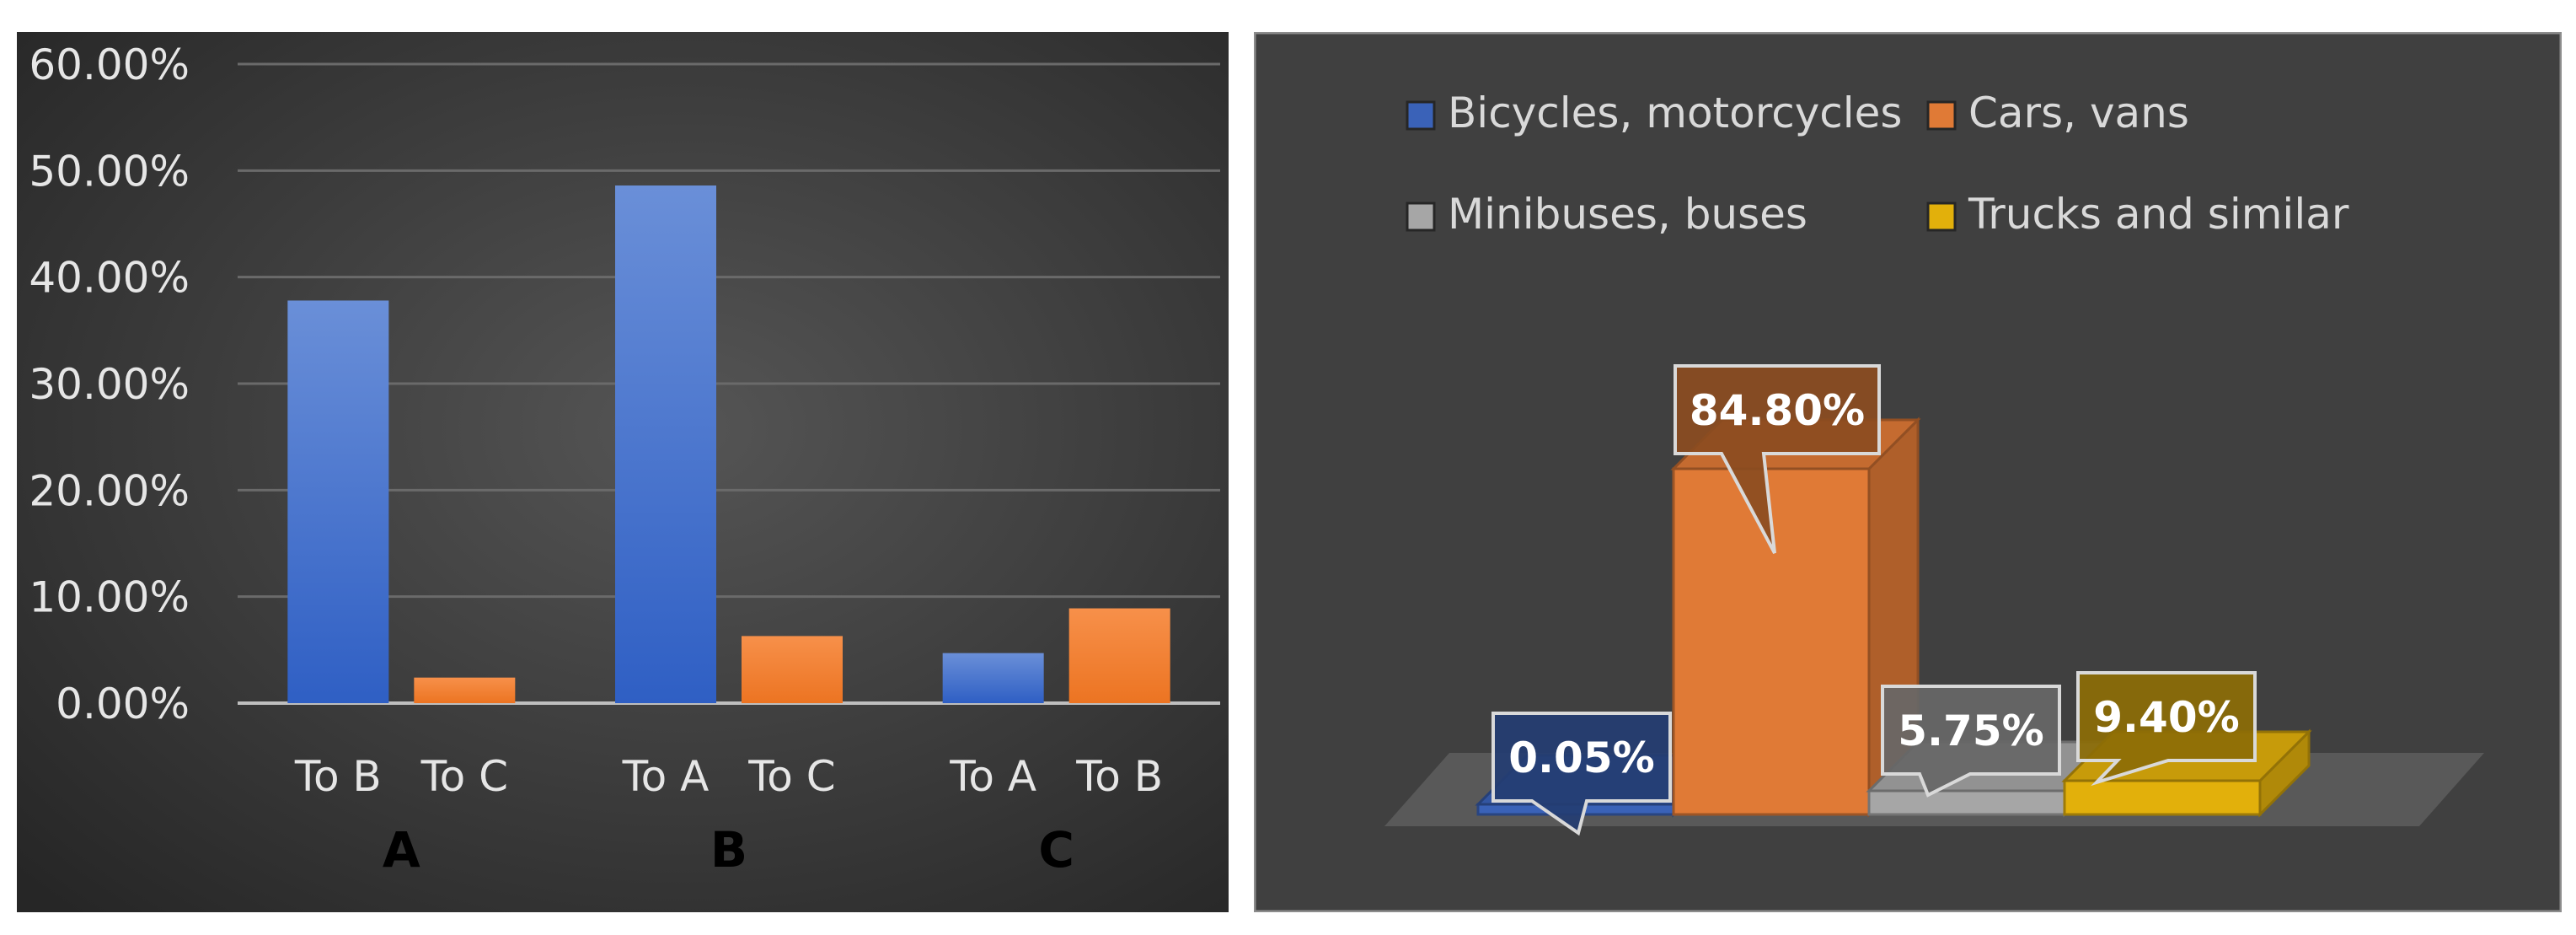 This screenshot has height=935, width=2576. What do you see at coordinates (123, 704) in the screenshot?
I see `y-tick-label: 0.00%` at bounding box center [123, 704].